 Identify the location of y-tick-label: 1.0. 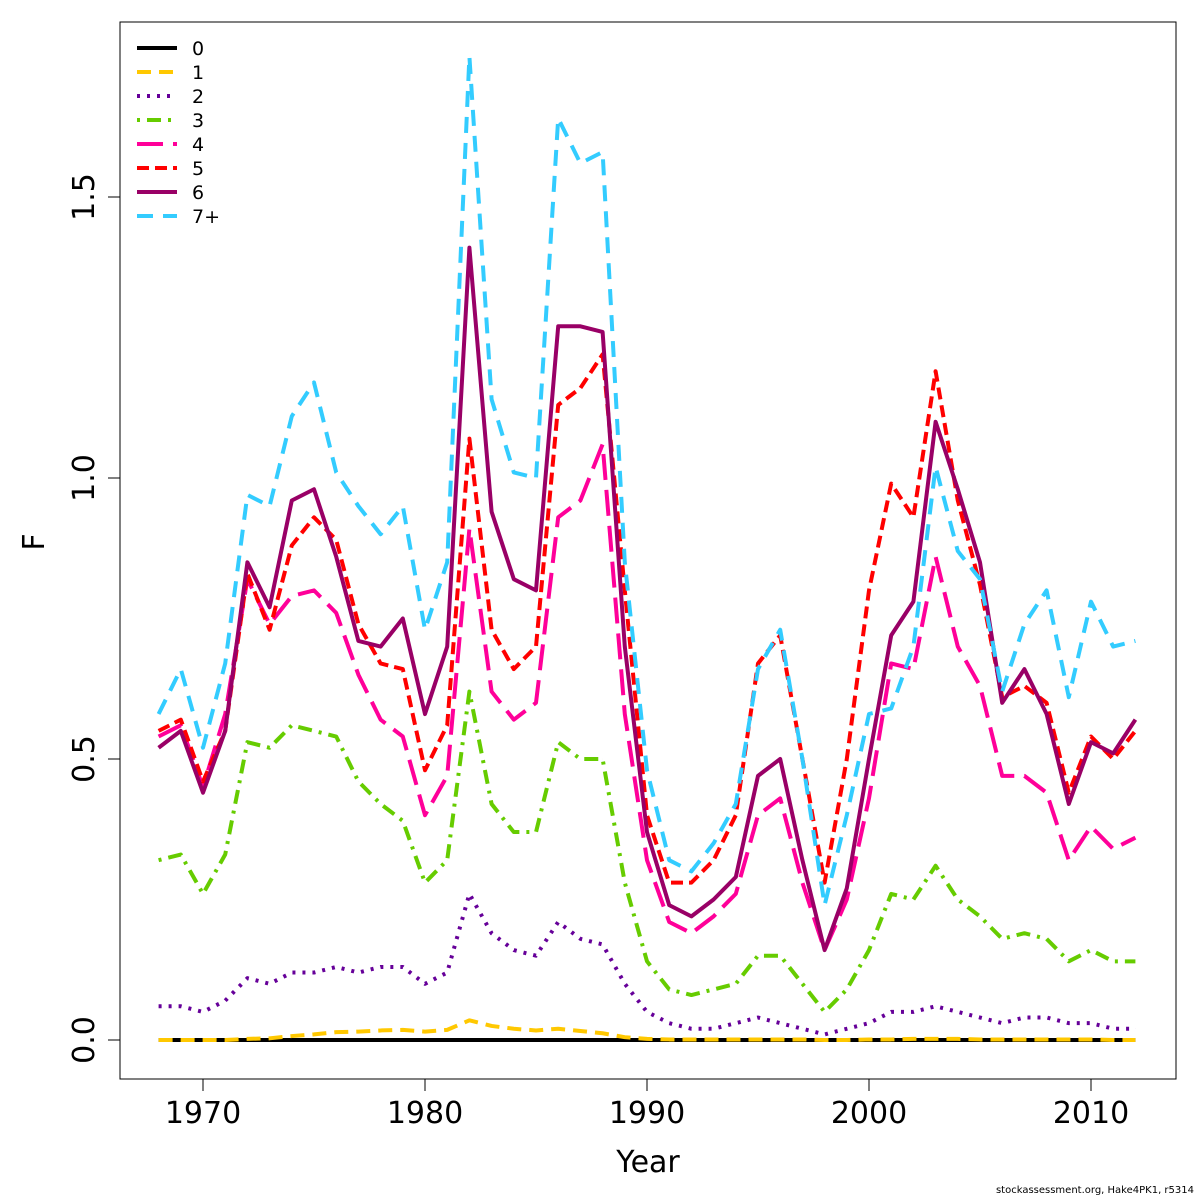
(84, 478).